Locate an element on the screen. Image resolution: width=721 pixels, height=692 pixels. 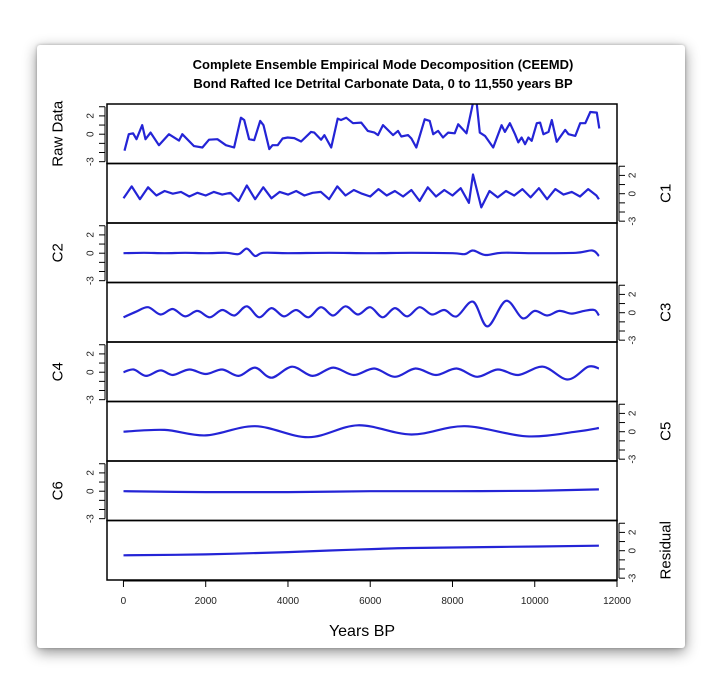
x-tick-label: 4000 is located at coordinates (288, 601).